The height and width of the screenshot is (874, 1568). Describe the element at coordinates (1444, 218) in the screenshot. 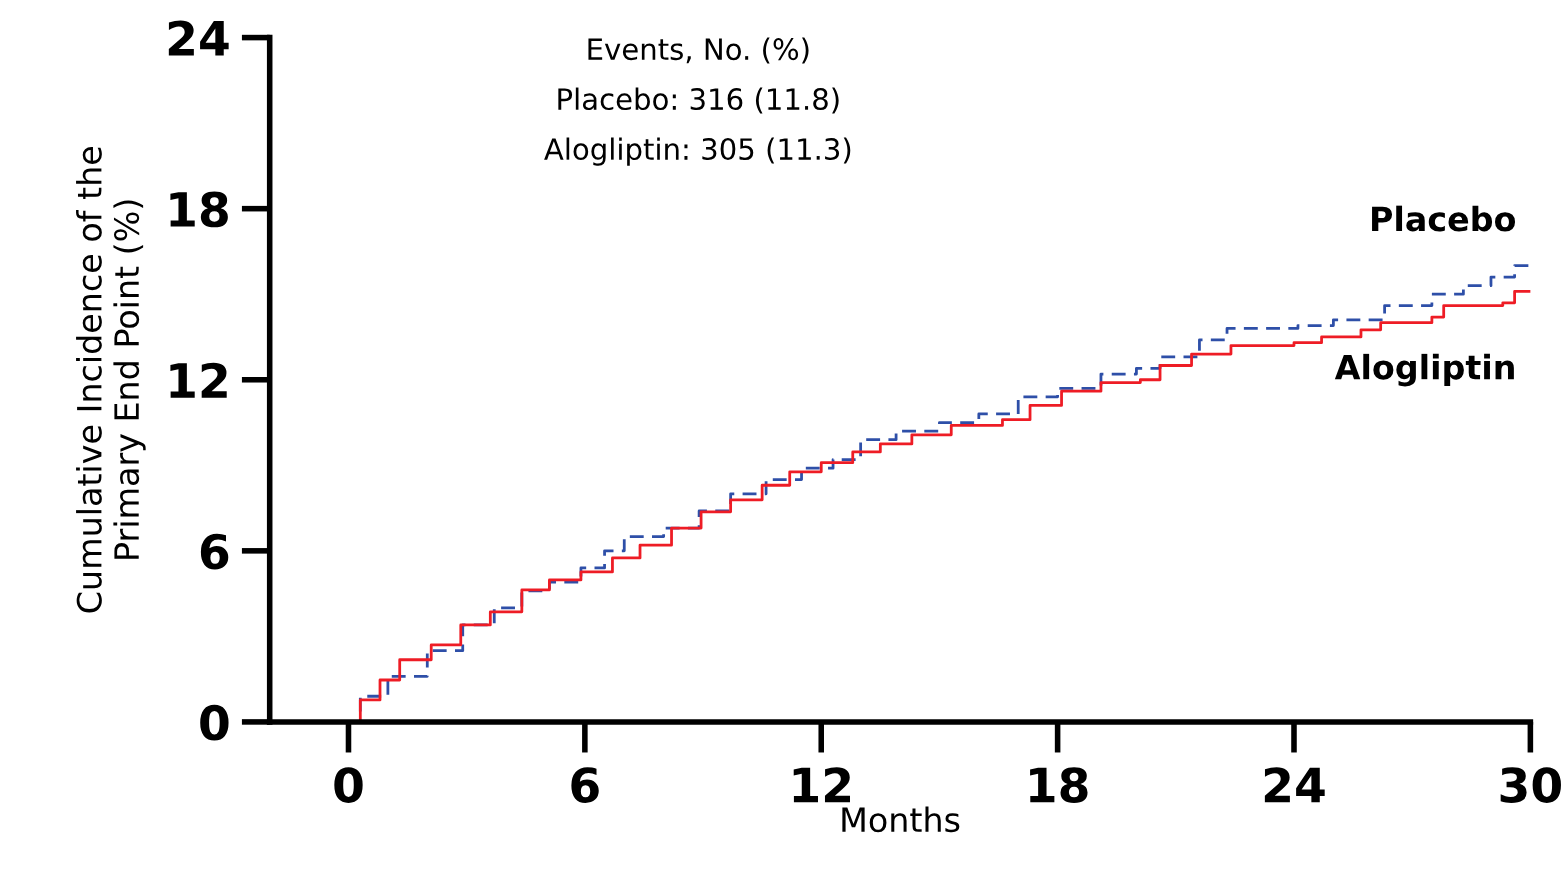

I see `series-label: Placebo` at that location.